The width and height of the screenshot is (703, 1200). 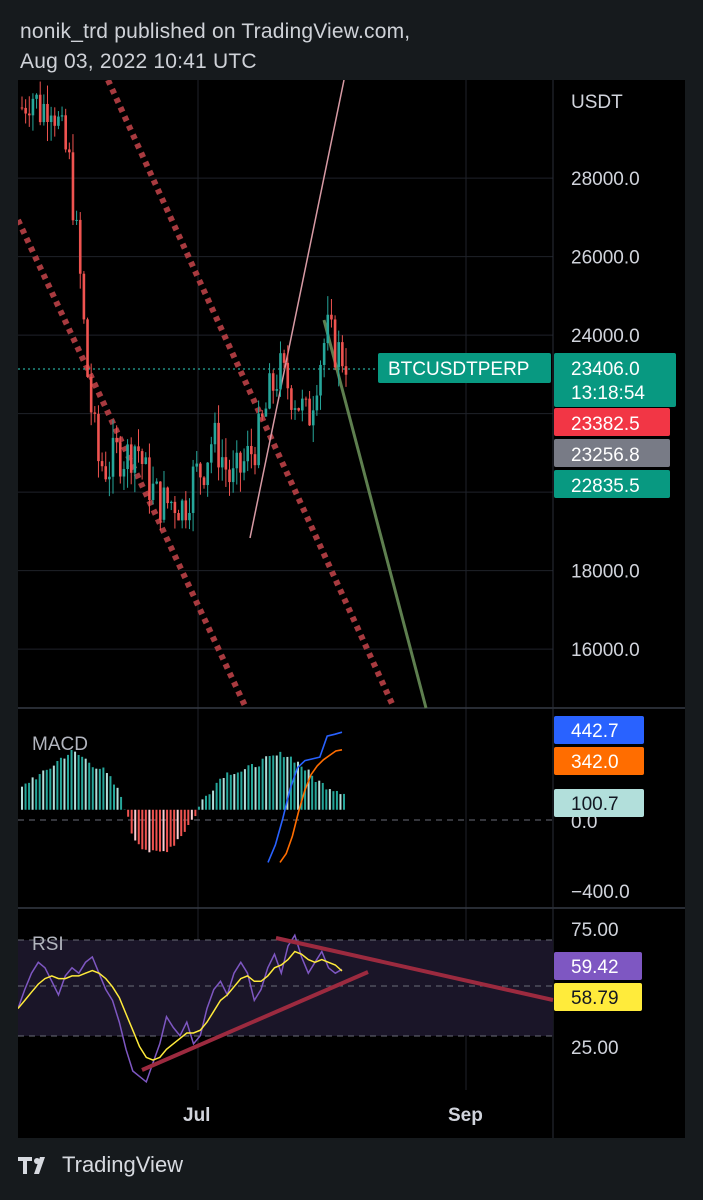 What do you see at coordinates (375, 514) in the screenshot?
I see `projection-line` at bounding box center [375, 514].